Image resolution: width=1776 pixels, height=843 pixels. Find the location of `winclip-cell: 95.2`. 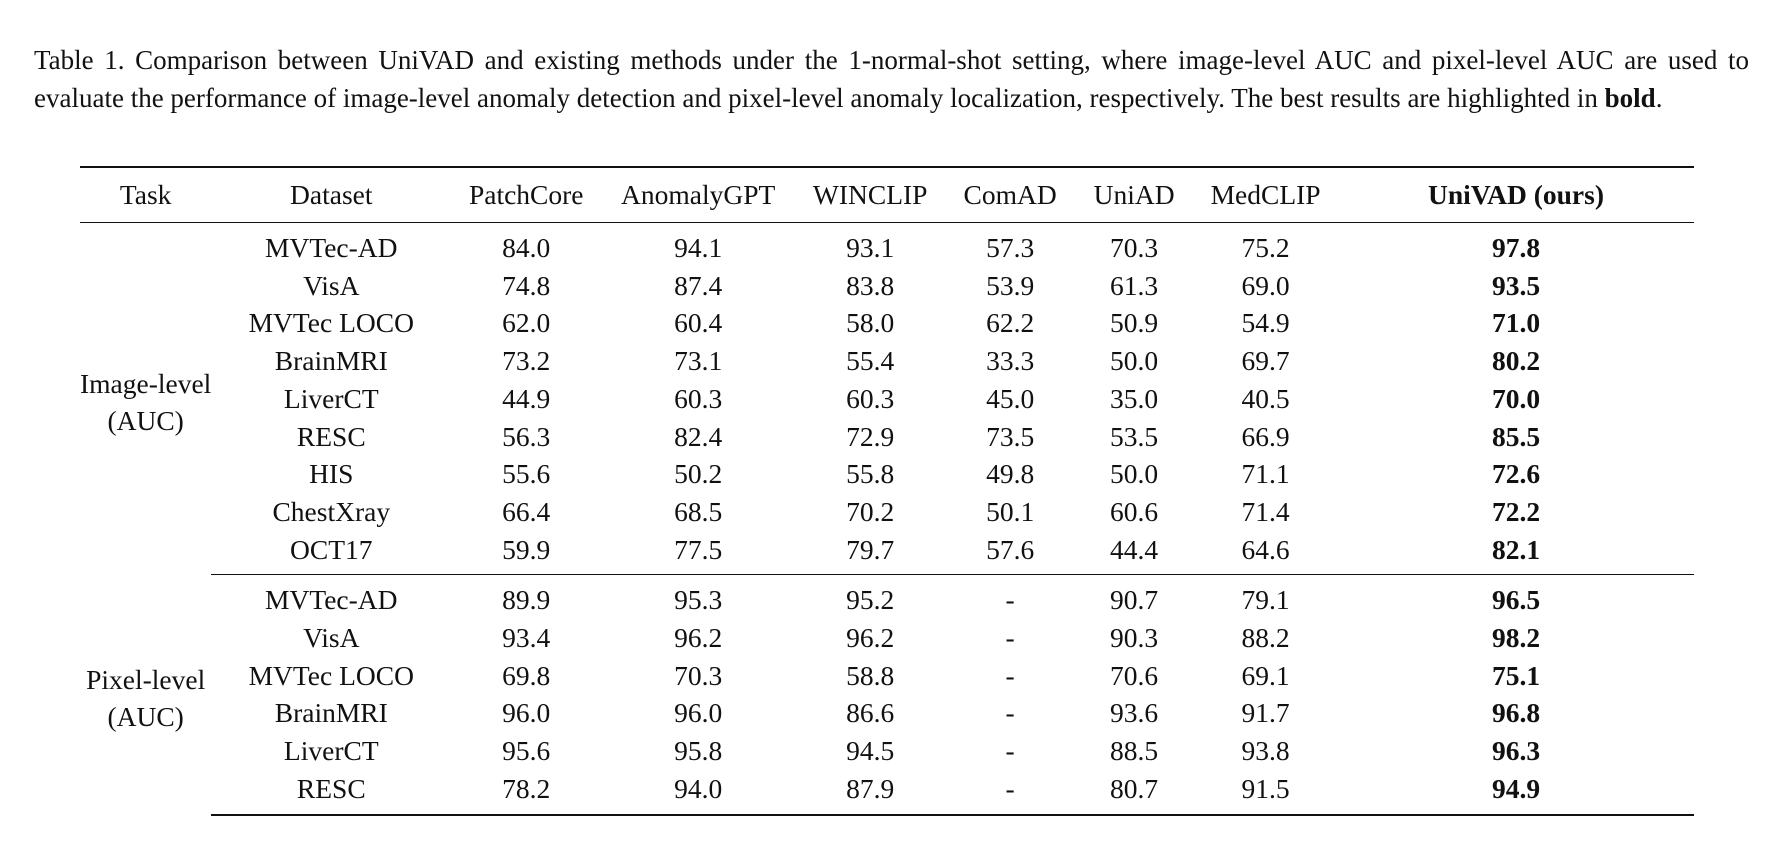

winclip-cell: 95.2 is located at coordinates (870, 600).